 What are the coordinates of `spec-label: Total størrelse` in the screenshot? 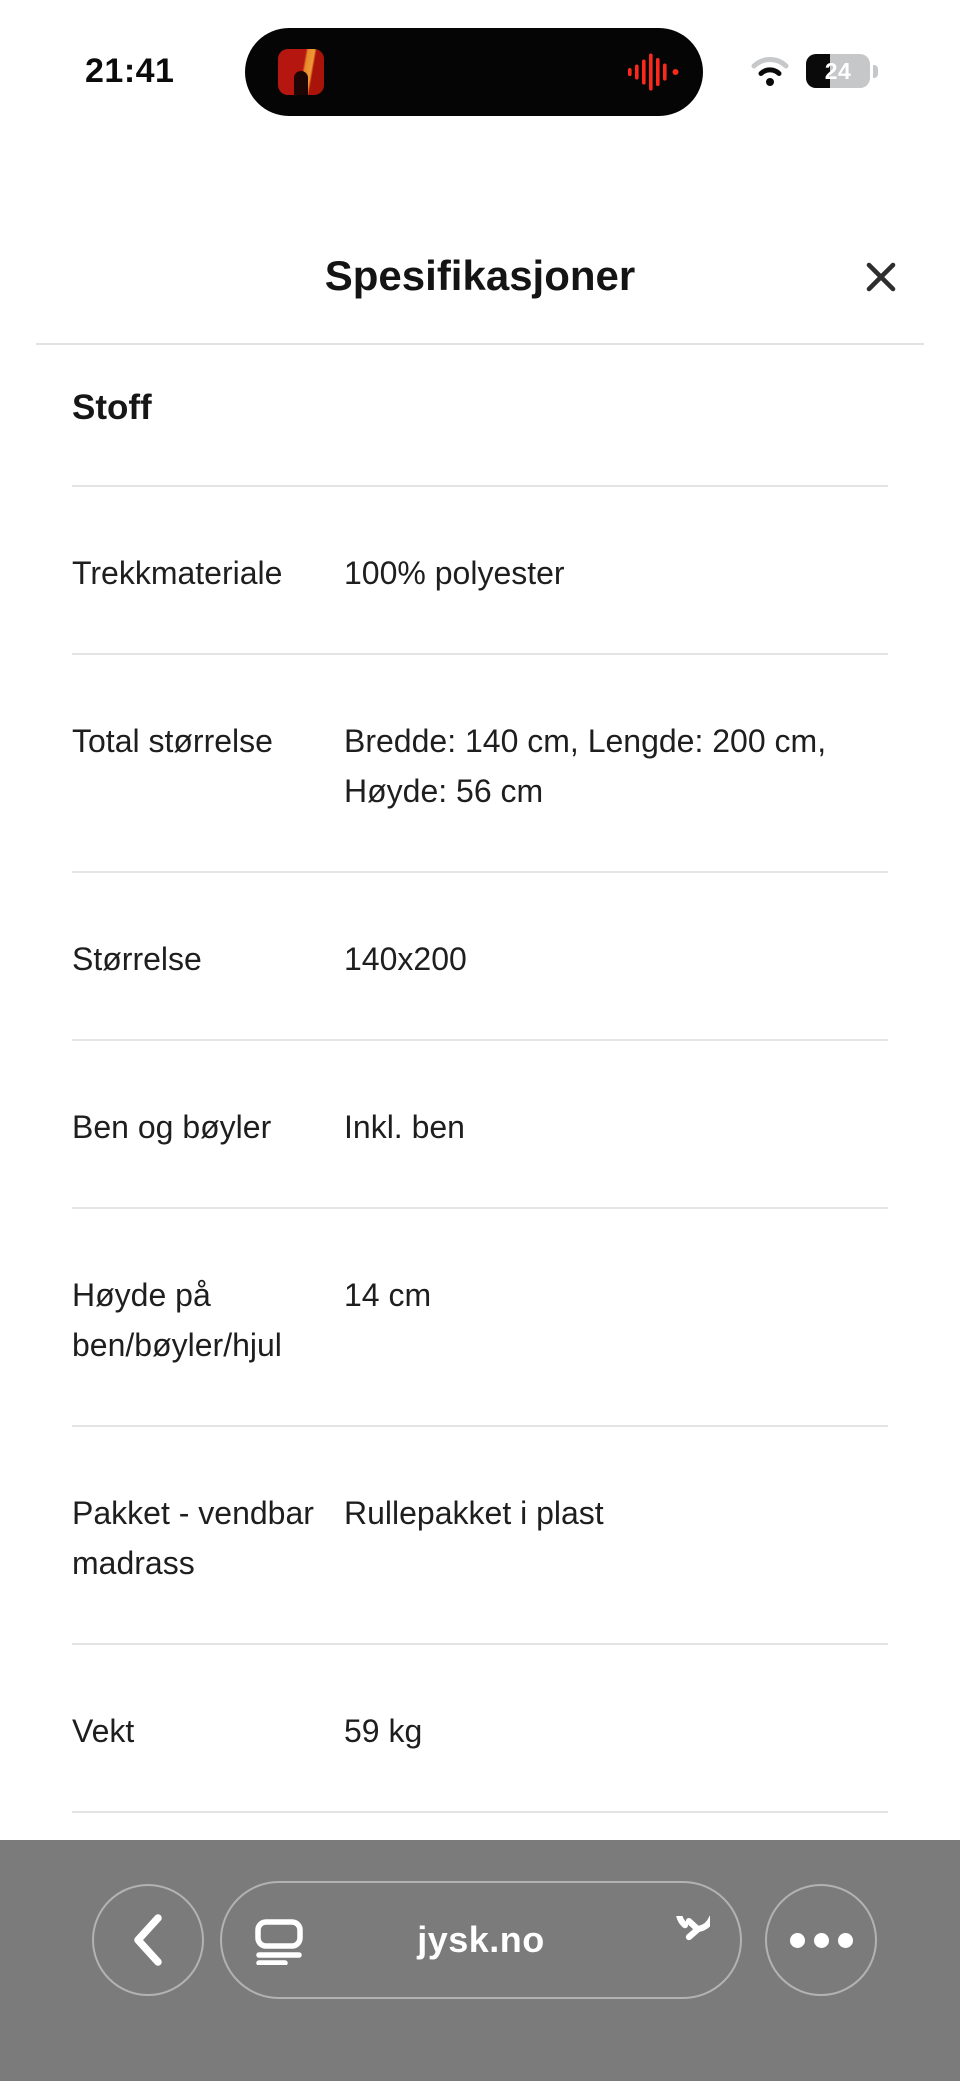 It's located at (172, 741).